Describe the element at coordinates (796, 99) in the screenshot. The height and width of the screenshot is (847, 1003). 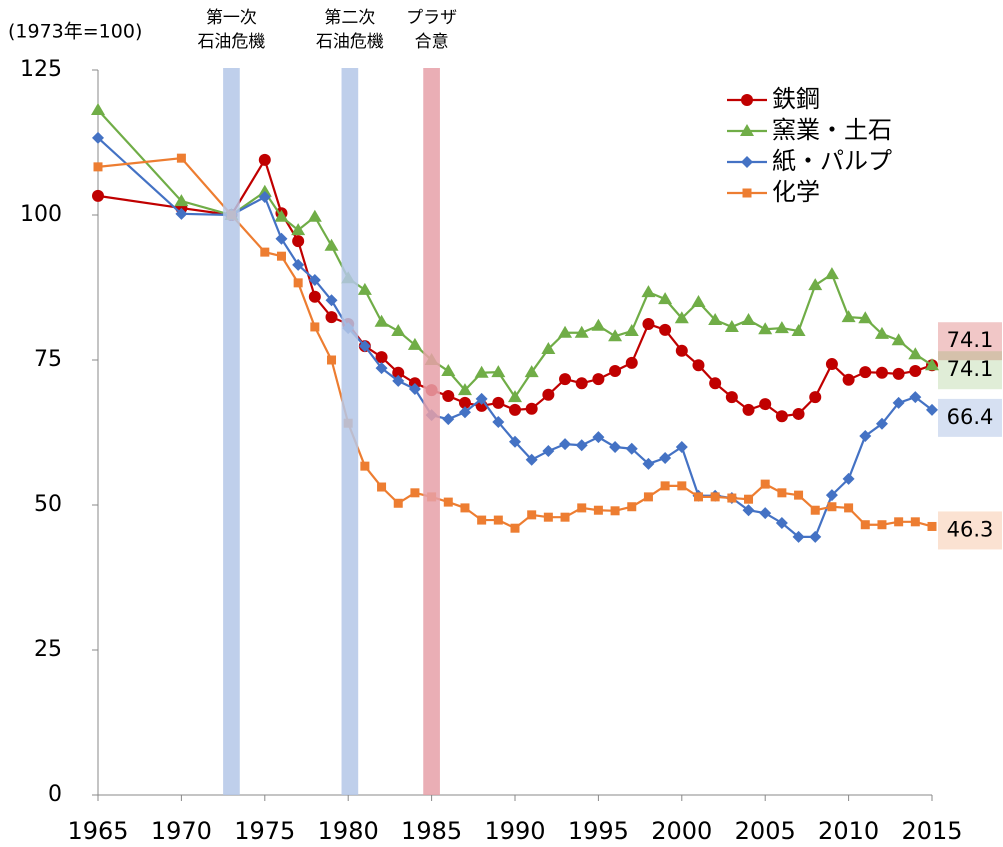
I see `legend-label: 鉄鋼` at that location.